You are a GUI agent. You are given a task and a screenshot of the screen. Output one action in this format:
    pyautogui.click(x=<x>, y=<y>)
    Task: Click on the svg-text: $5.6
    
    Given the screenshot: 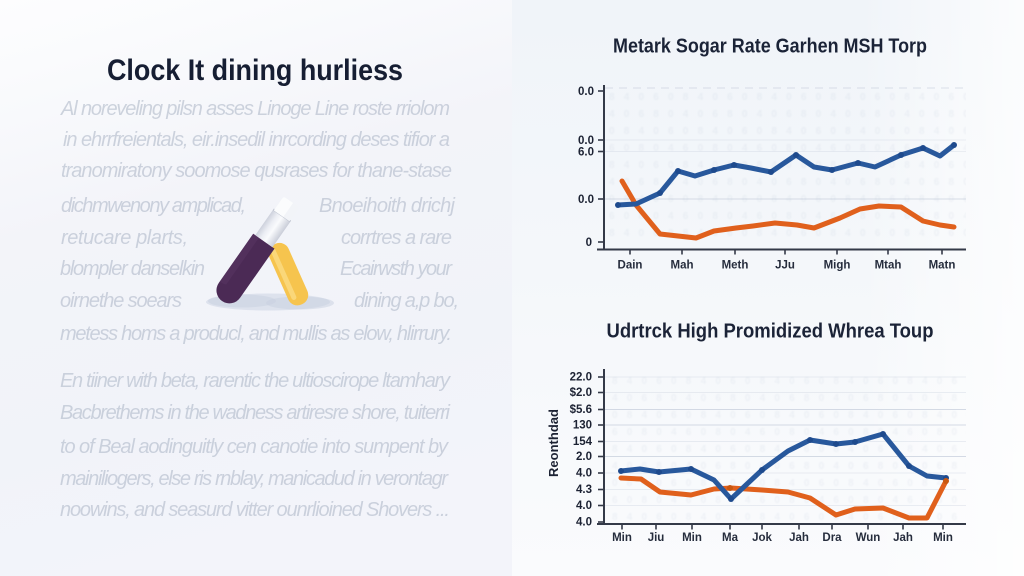 What is the action you would take?
    pyautogui.click(x=581, y=410)
    